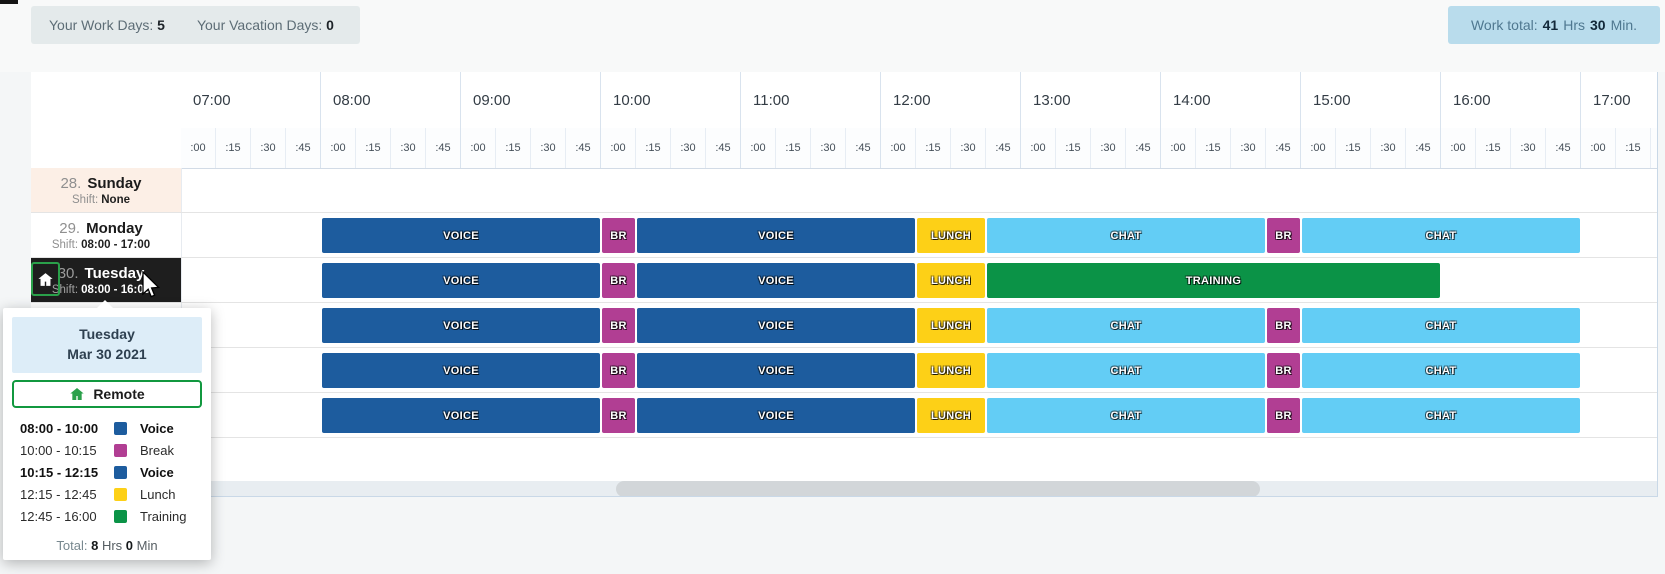 The height and width of the screenshot is (574, 1665). What do you see at coordinates (68, 273) in the screenshot?
I see `day-number: 30.` at bounding box center [68, 273].